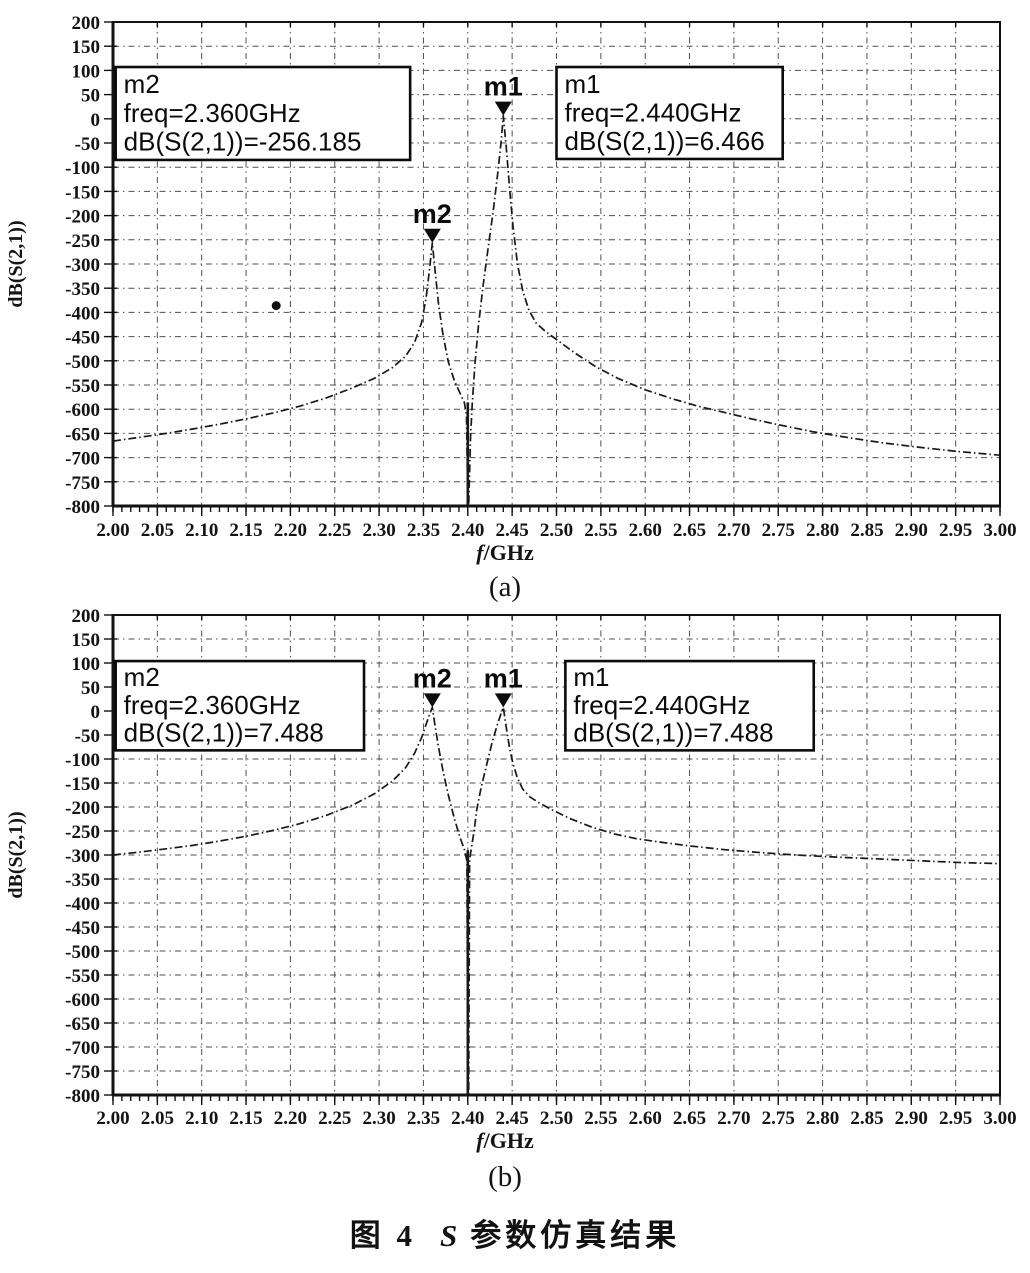 This screenshot has height=1273, width=1030. What do you see at coordinates (481, 1140) in the screenshot?
I see `x-axis-title-f-b: f` at bounding box center [481, 1140].